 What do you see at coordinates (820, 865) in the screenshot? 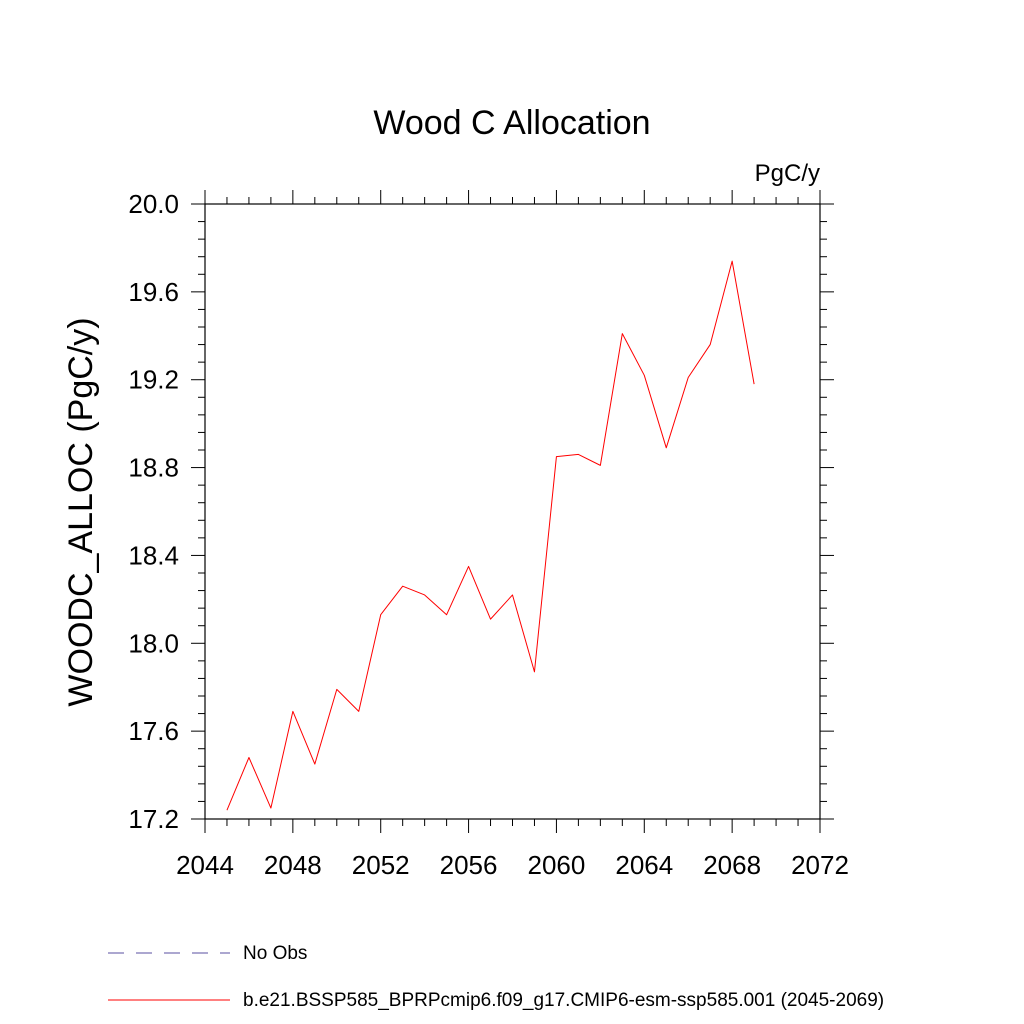
I see `x-tick-label: 2072` at bounding box center [820, 865].